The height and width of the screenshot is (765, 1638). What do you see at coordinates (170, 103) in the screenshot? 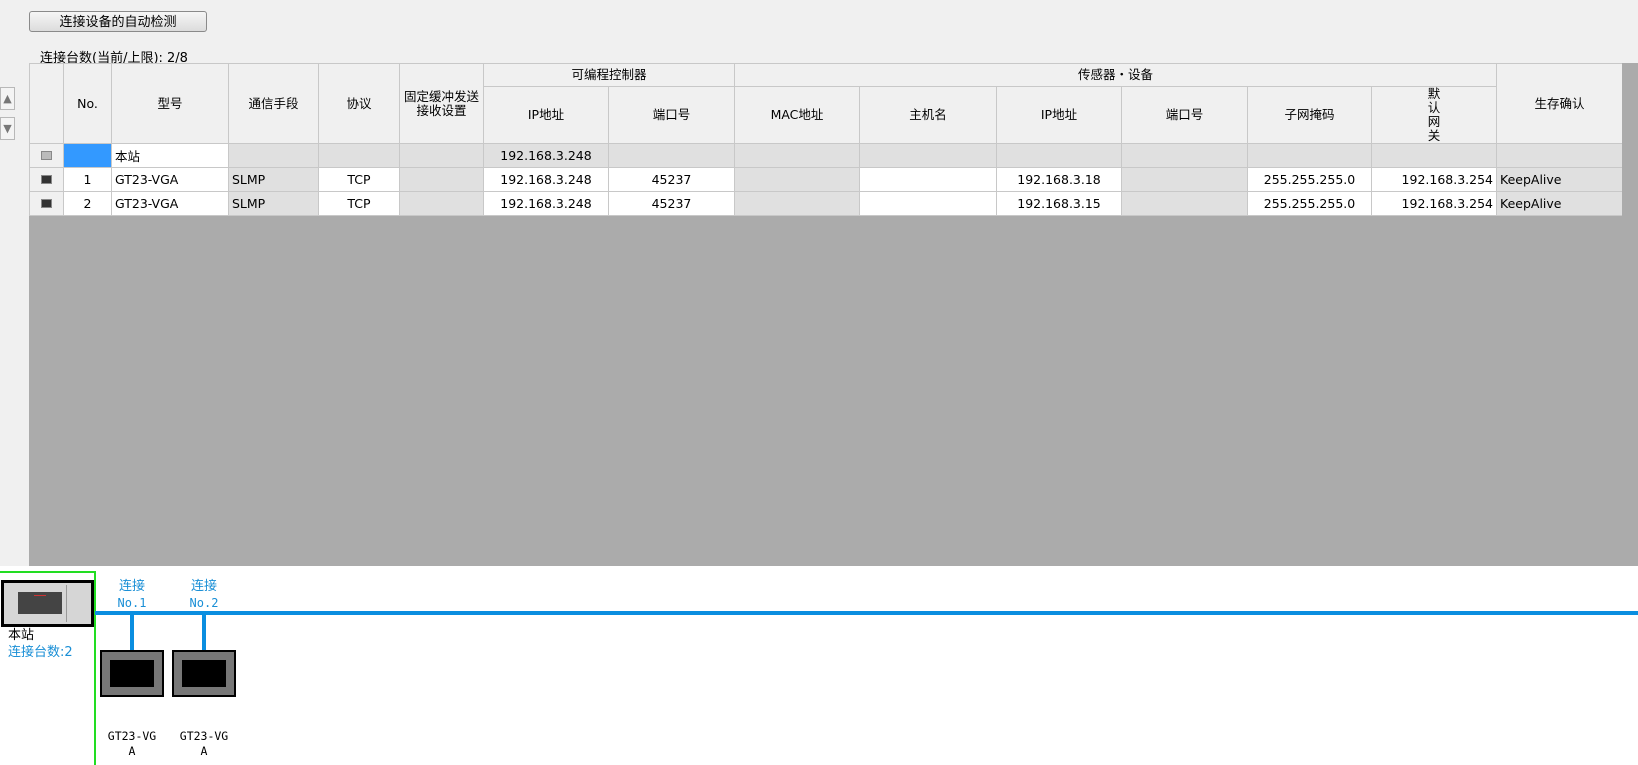
I see `header-model: 型号` at bounding box center [170, 103].